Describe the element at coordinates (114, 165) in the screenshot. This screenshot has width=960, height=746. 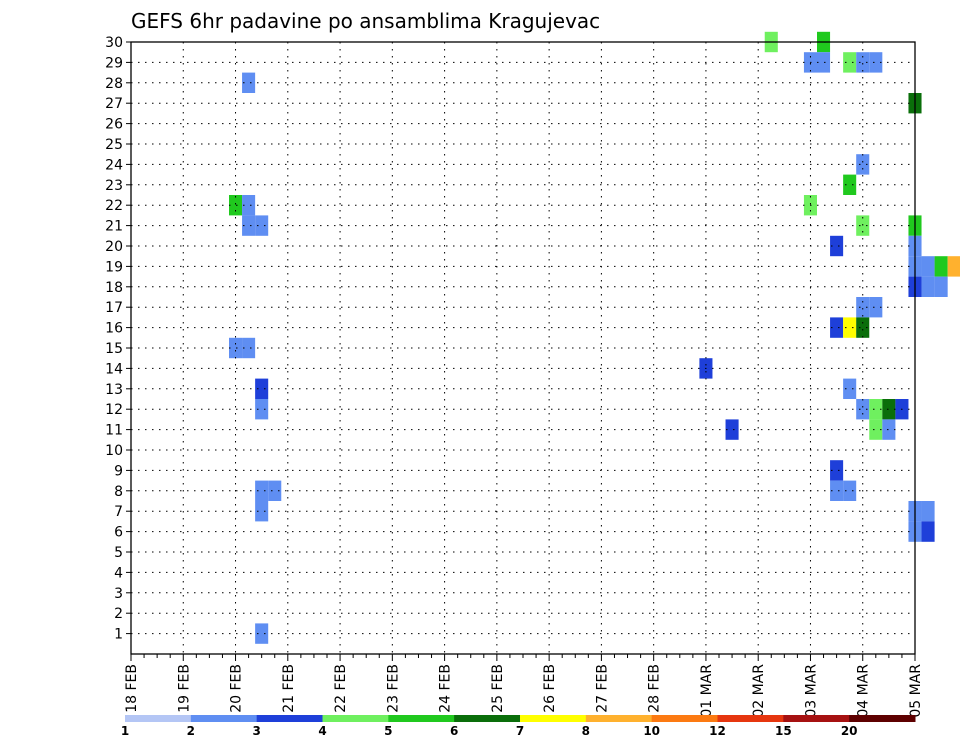
I see `y-tick-label: 24` at that location.